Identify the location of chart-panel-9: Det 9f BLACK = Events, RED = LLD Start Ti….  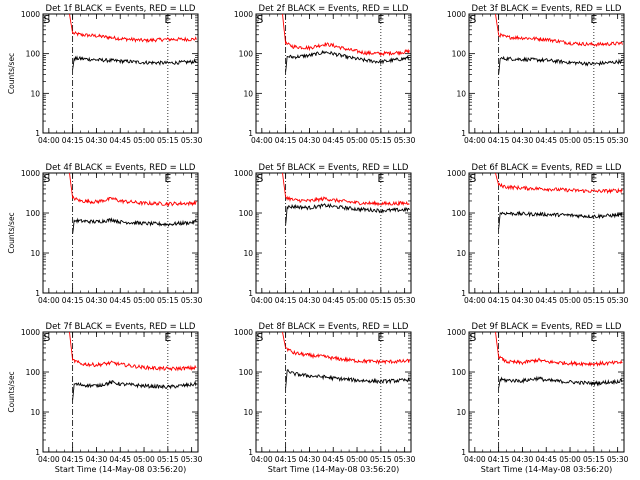
(538, 398).